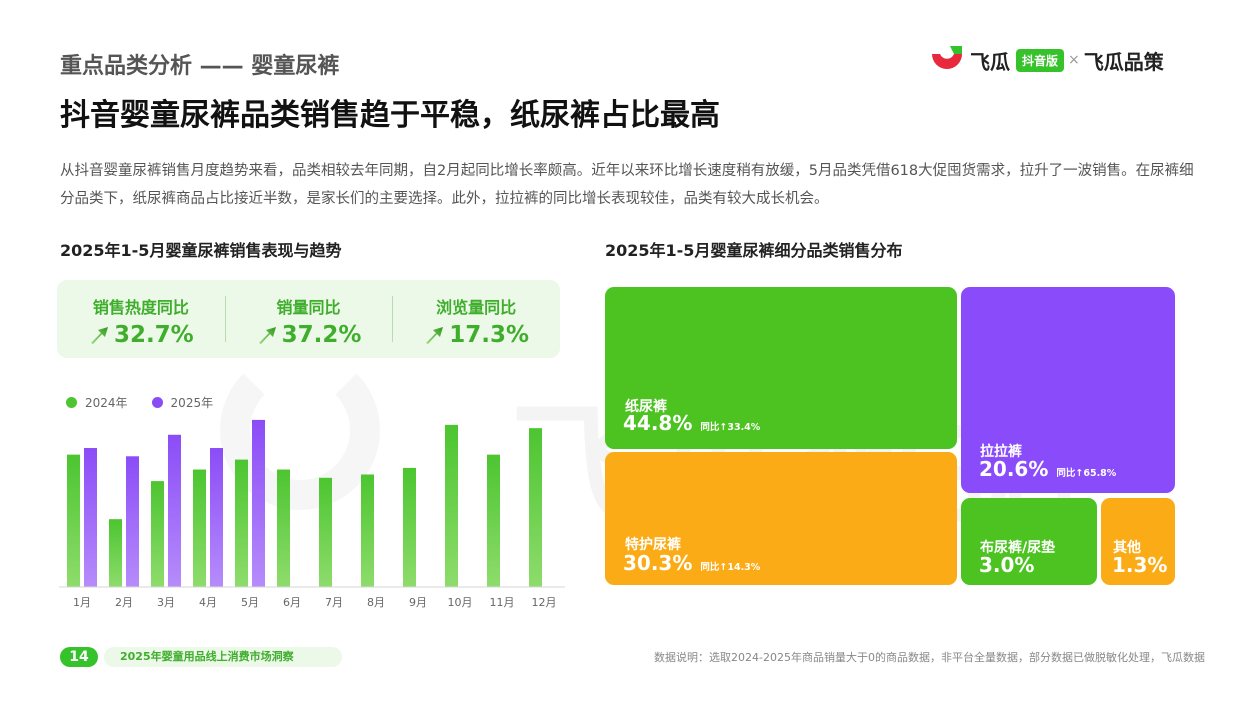 This screenshot has width=1250, height=703. Describe the element at coordinates (106, 403) in the screenshot. I see `legend-label: 2024年` at that location.